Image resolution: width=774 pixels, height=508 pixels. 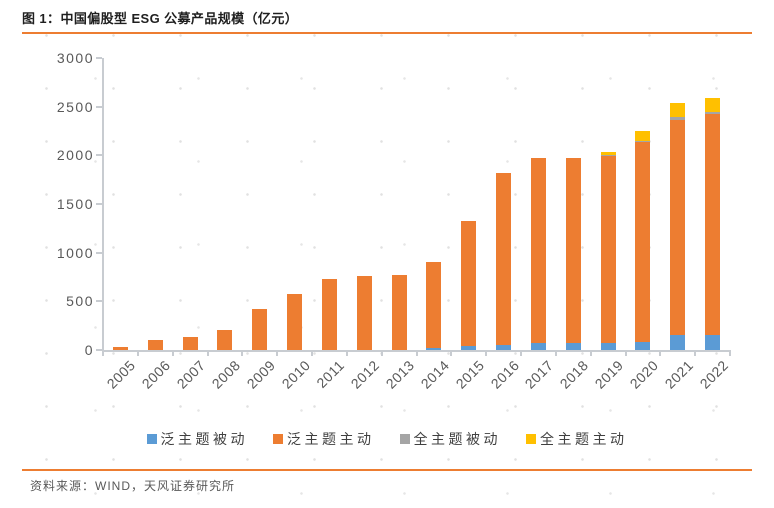 What do you see at coordinates (295, 374) in the screenshot?
I see `x-axis-label: 2010` at bounding box center [295, 374].